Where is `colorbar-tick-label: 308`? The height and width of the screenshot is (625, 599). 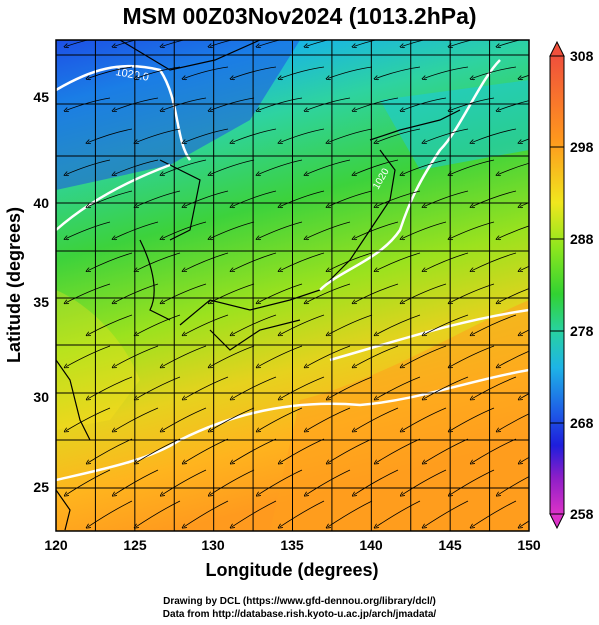 colorbar-tick-label: 308 is located at coordinates (582, 56).